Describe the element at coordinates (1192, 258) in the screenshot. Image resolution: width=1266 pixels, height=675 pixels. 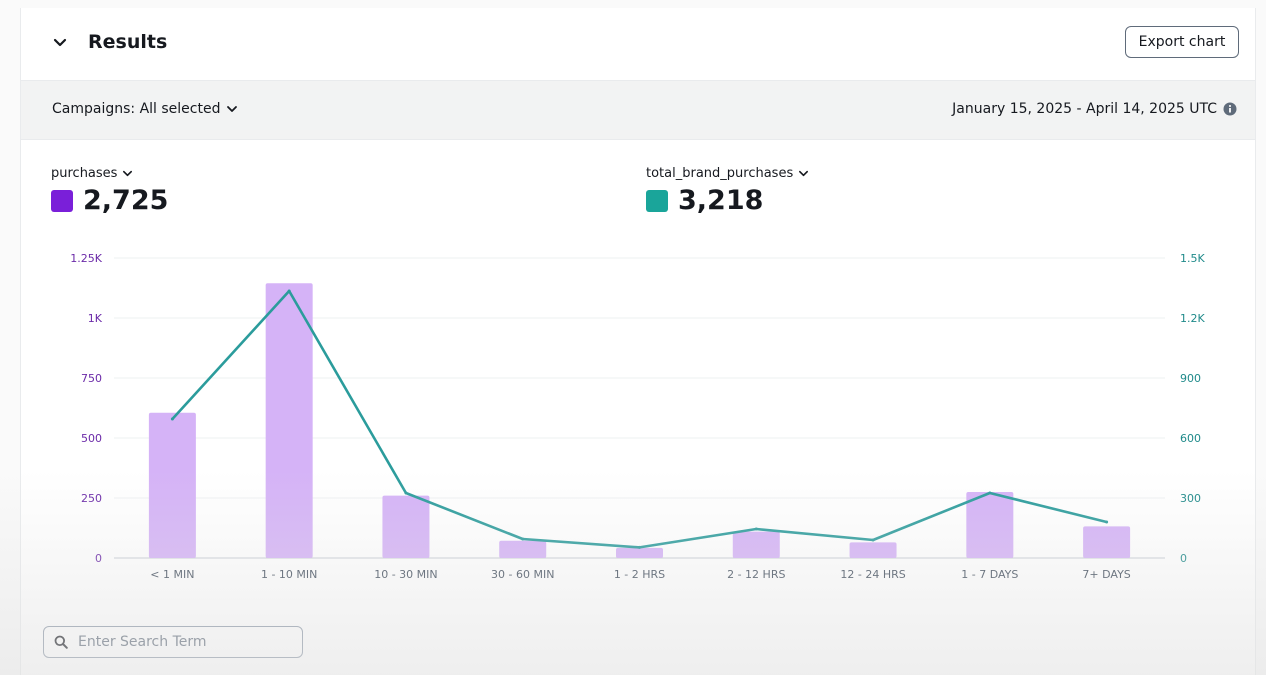
I see `y-right-tick-label: 1.5K` at that location.